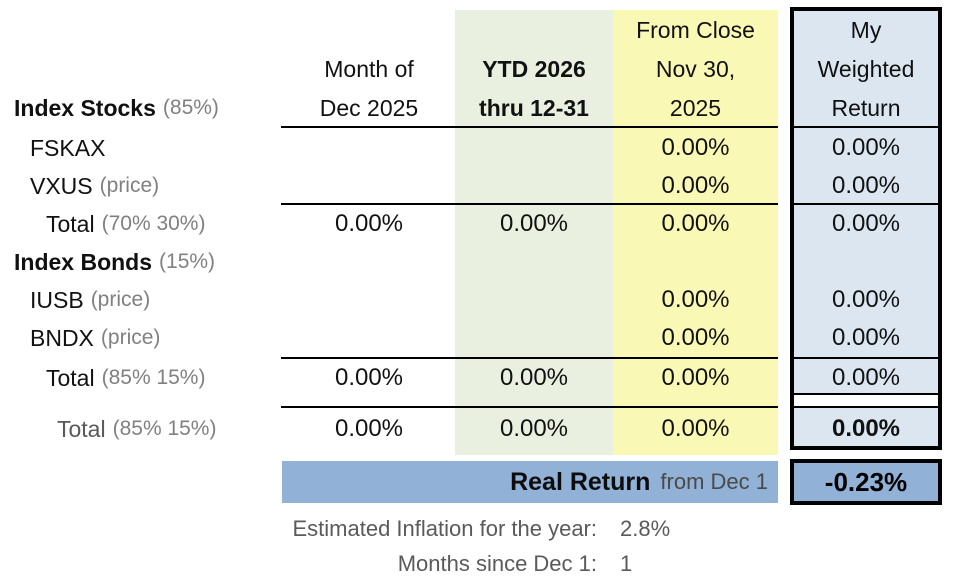 Image resolution: width=964 pixels, height=576 pixels. What do you see at coordinates (866, 377) in the screenshot?
I see `cell-total-all-weighted: 0.00%` at bounding box center [866, 377].